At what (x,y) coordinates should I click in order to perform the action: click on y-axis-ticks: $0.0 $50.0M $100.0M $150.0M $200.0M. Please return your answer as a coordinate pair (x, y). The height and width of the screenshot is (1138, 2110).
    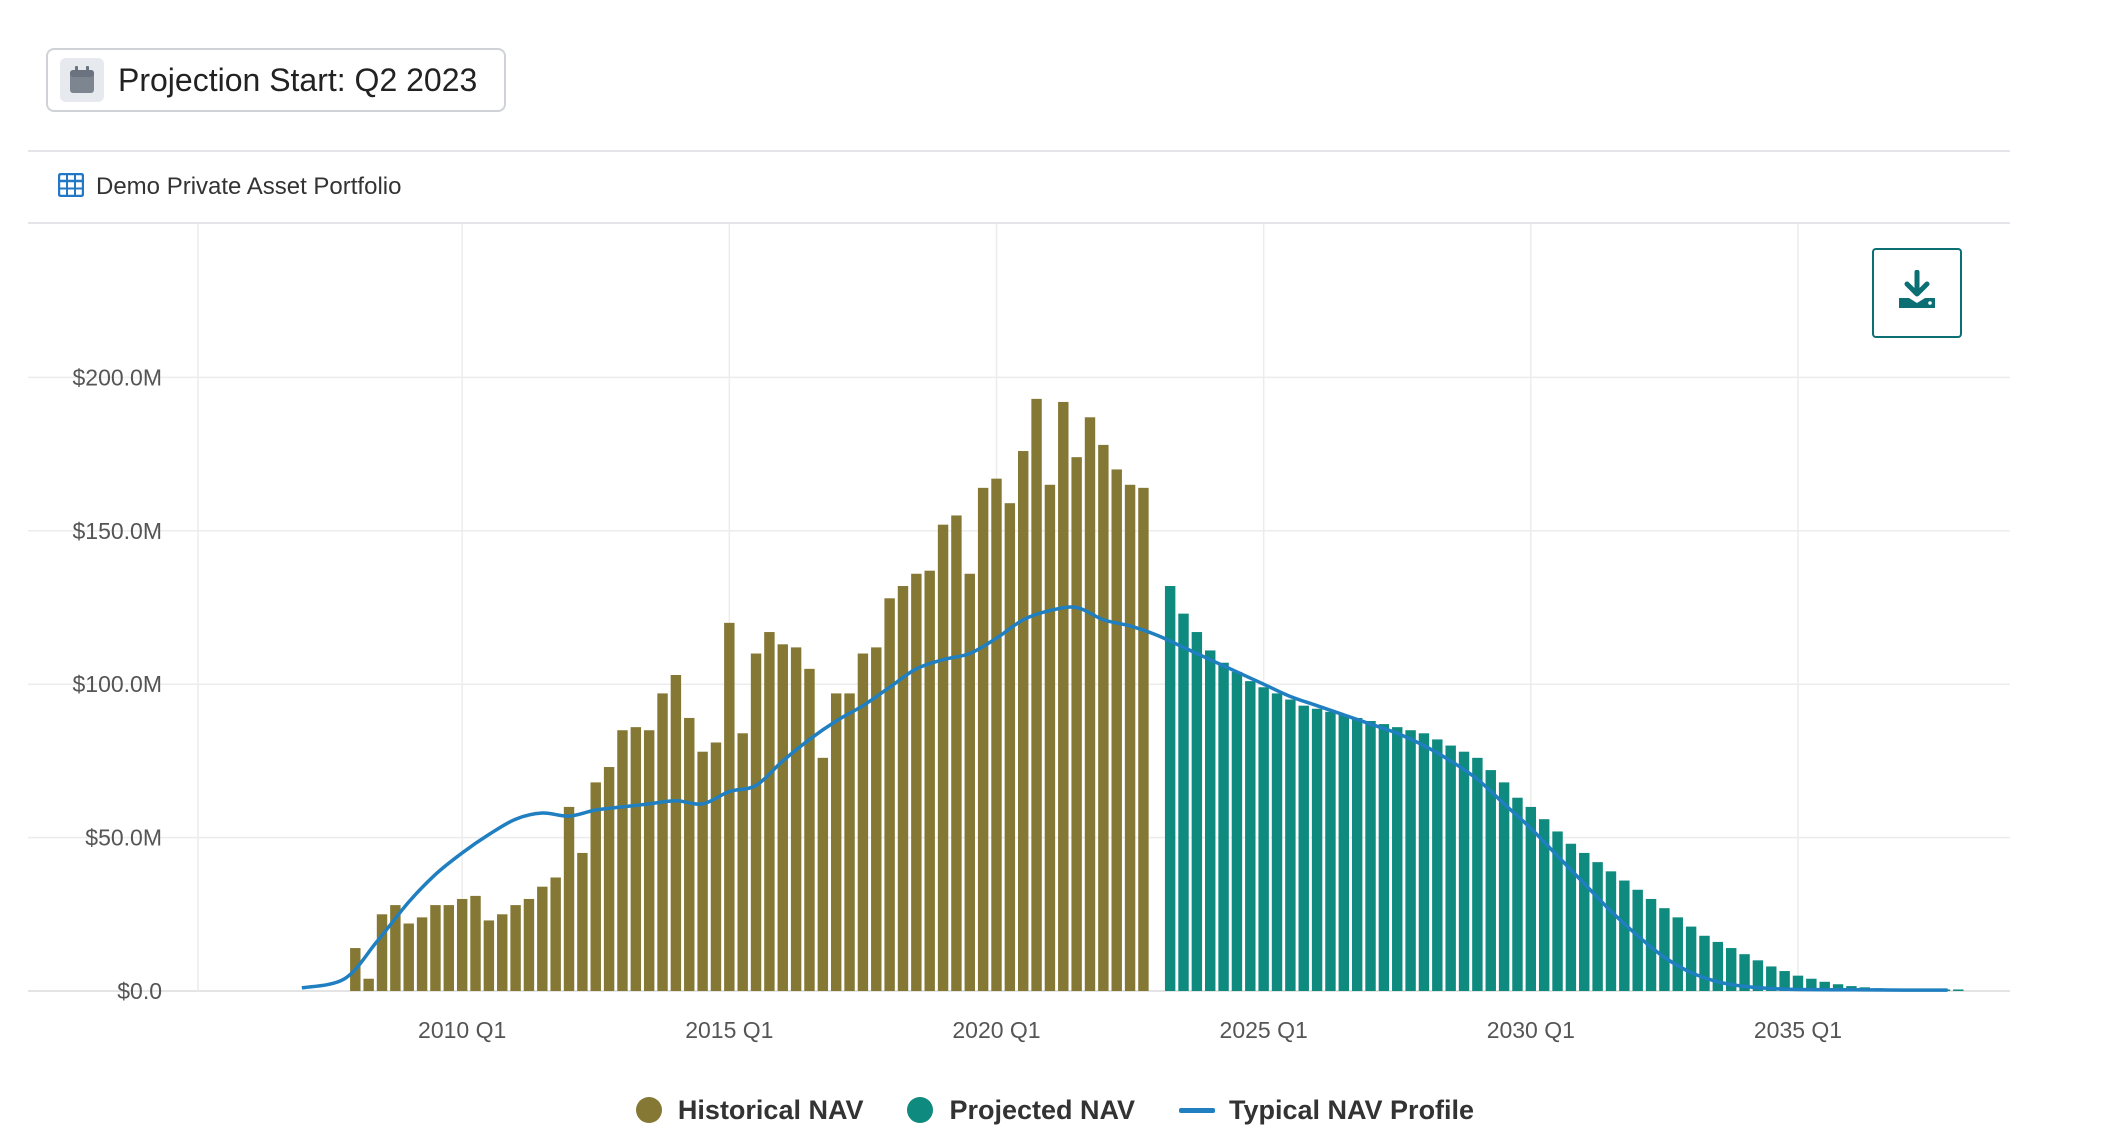
    Looking at the image, I should click on (117, 684).